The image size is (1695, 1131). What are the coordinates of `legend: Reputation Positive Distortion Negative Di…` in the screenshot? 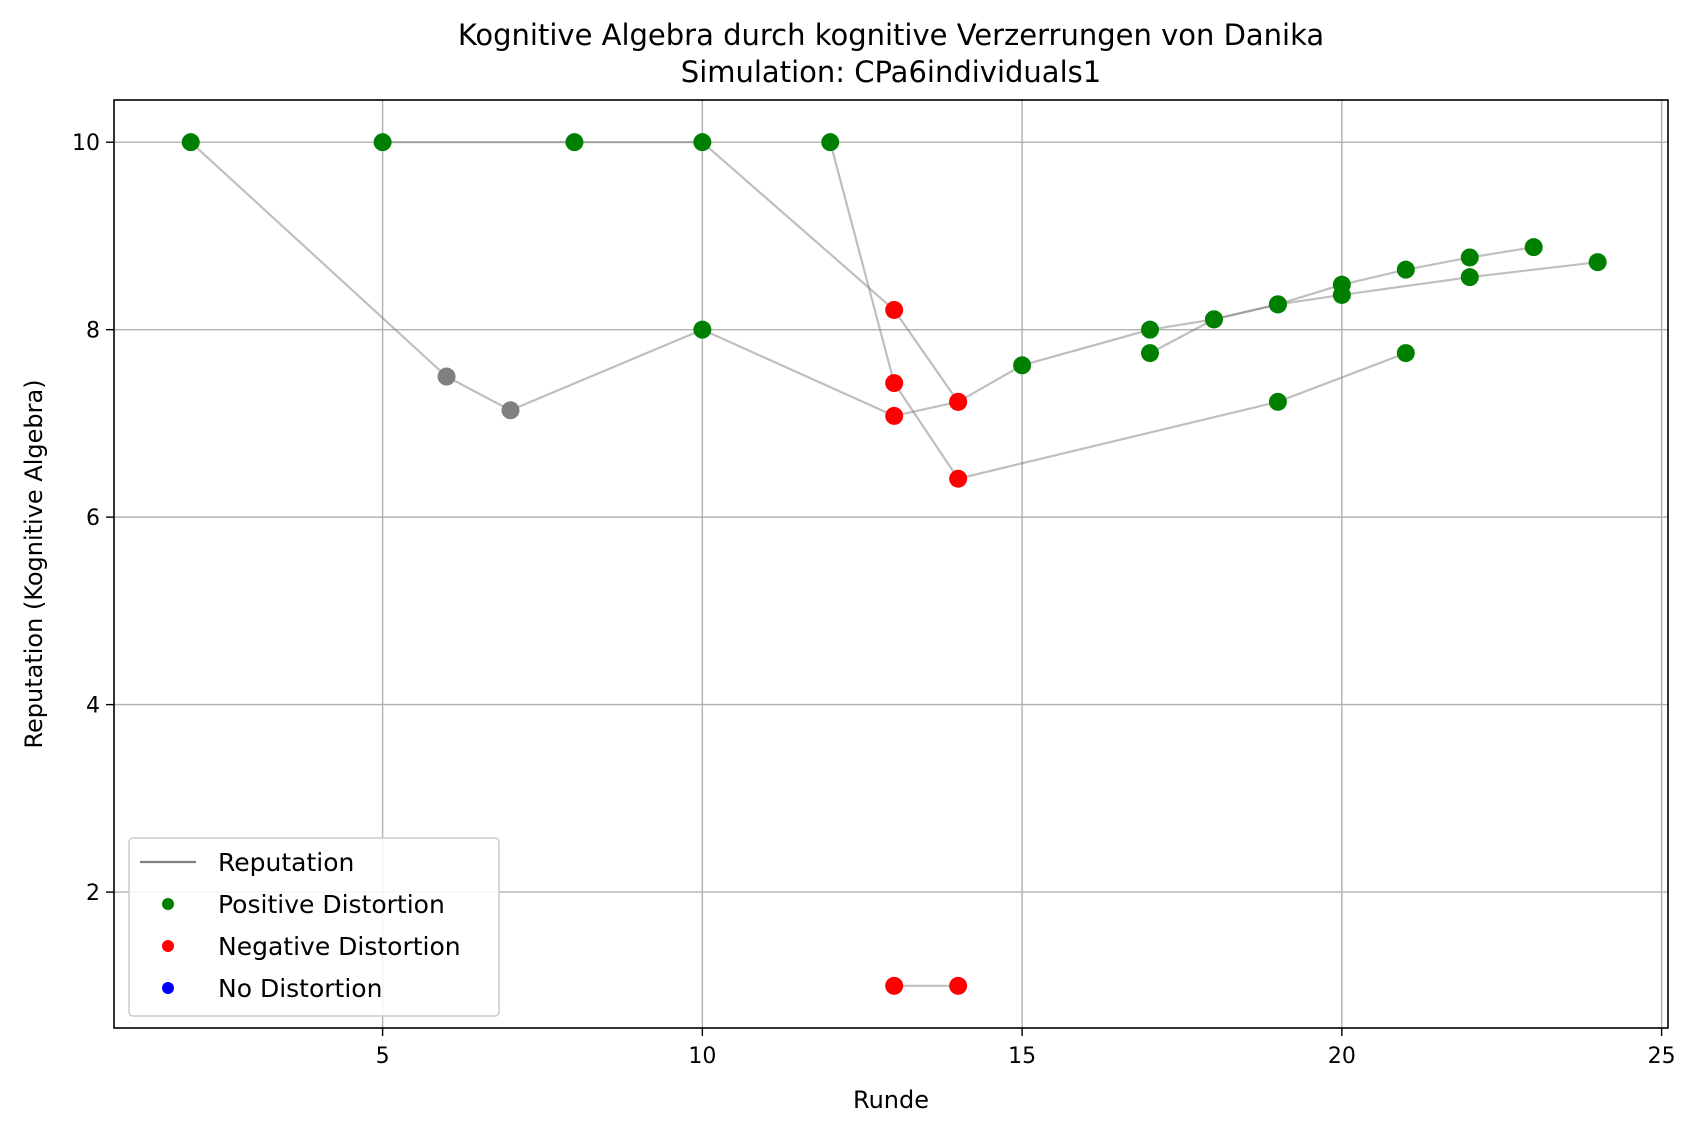 It's located at (314, 927).